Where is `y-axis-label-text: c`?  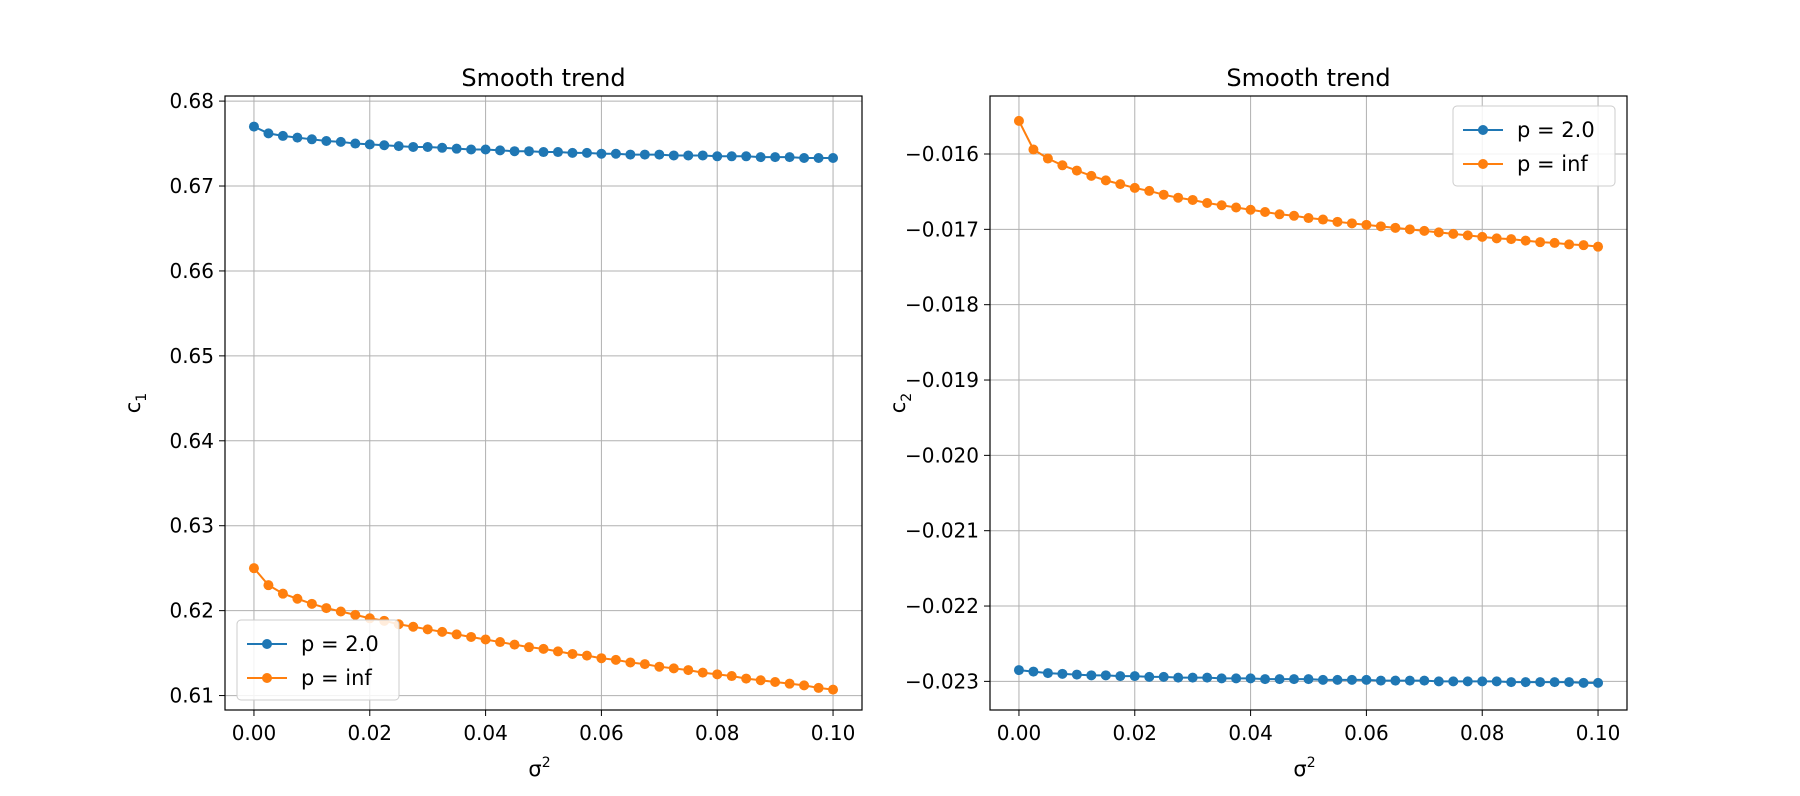
y-axis-label-text: c is located at coordinates (898, 408).